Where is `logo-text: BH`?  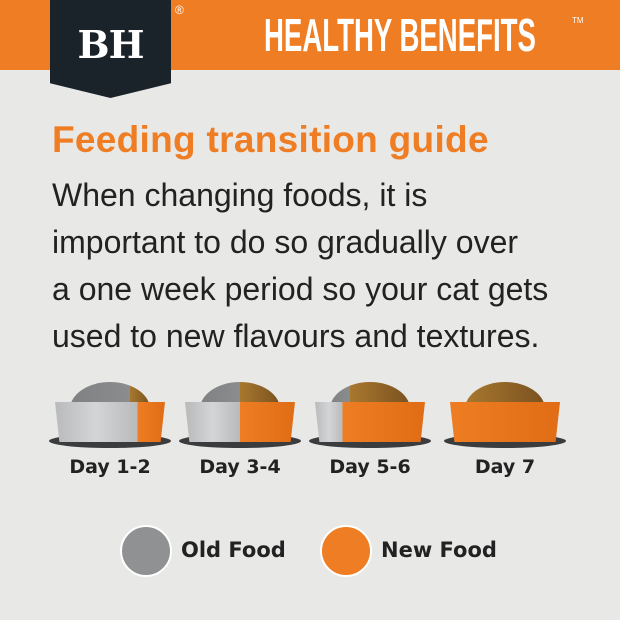
logo-text: BH is located at coordinates (110, 44).